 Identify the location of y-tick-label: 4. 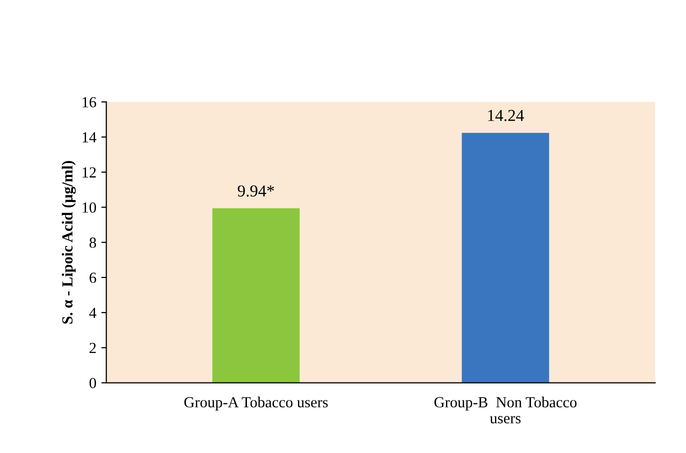
(92, 313).